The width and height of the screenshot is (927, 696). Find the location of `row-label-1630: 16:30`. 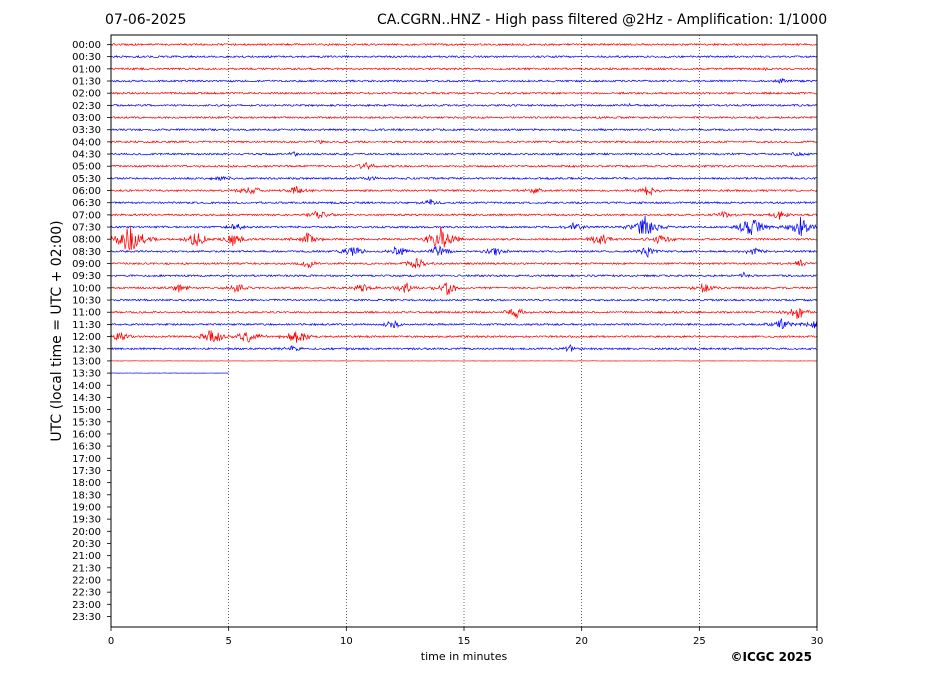

row-label-1630: 16:30 is located at coordinates (86, 447).